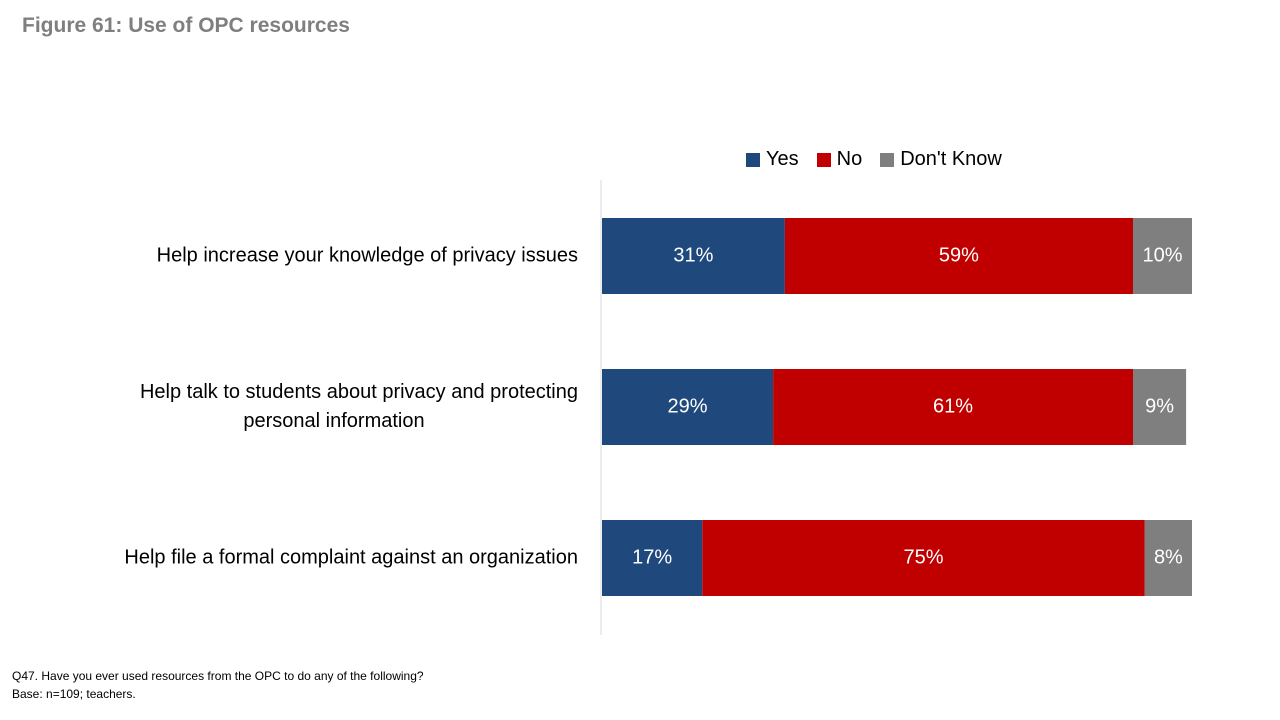 Image resolution: width=1280 pixels, height=720 pixels. Describe the element at coordinates (887, 159) in the screenshot. I see `legend-swatch-dont-know` at that location.